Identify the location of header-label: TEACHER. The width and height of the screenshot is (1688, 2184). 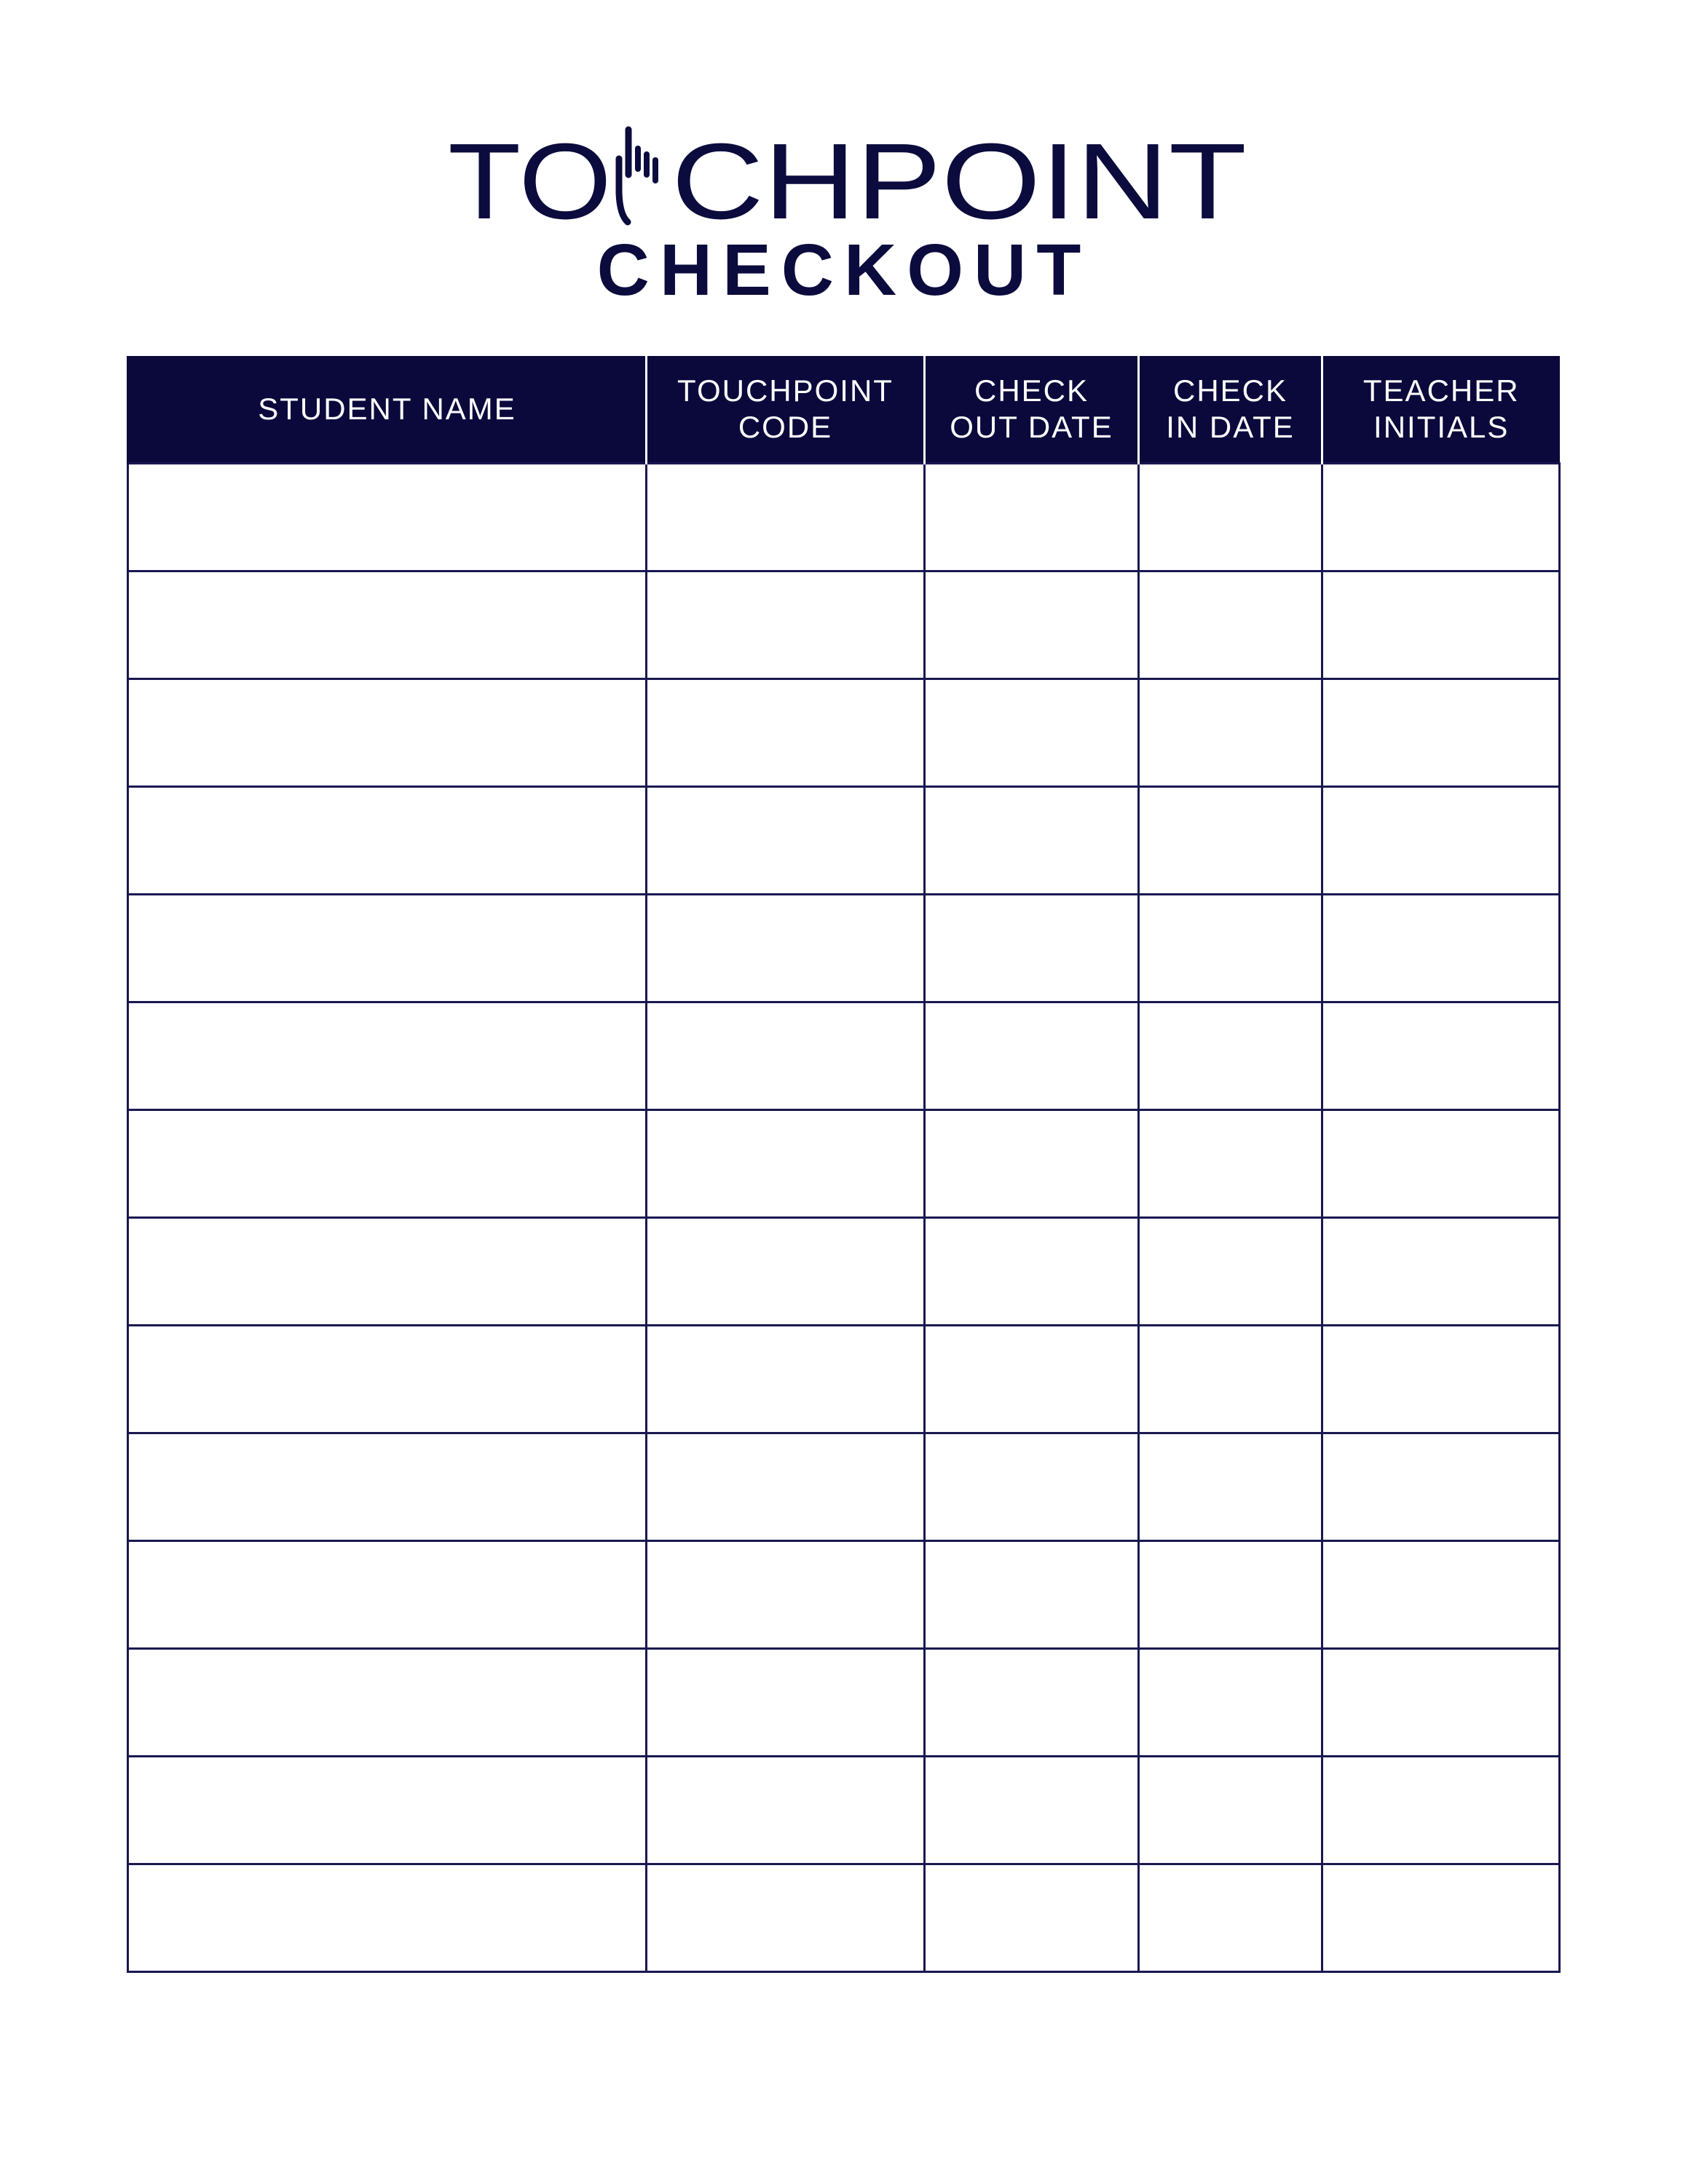
(1441, 390).